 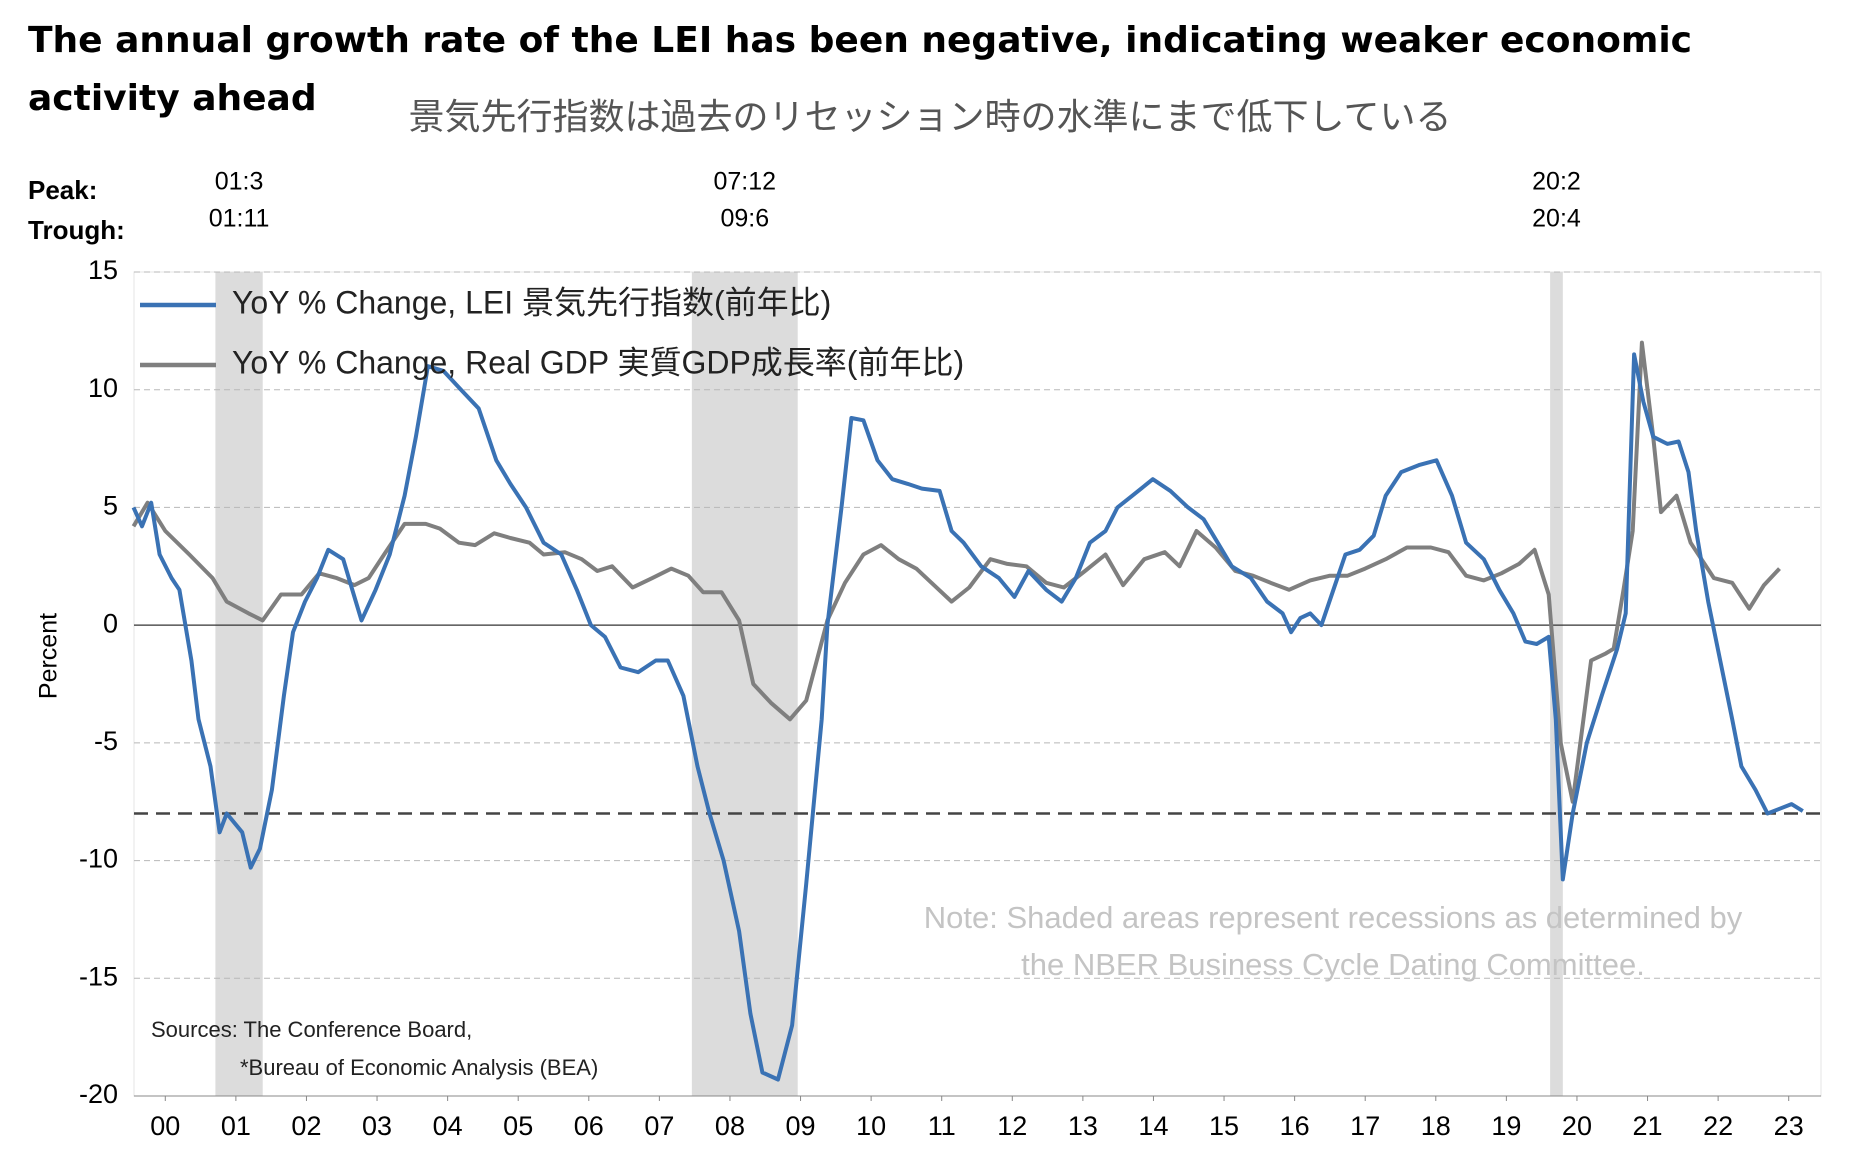 What do you see at coordinates (239, 182) in the screenshot?
I see `recession-peak: 01:3` at bounding box center [239, 182].